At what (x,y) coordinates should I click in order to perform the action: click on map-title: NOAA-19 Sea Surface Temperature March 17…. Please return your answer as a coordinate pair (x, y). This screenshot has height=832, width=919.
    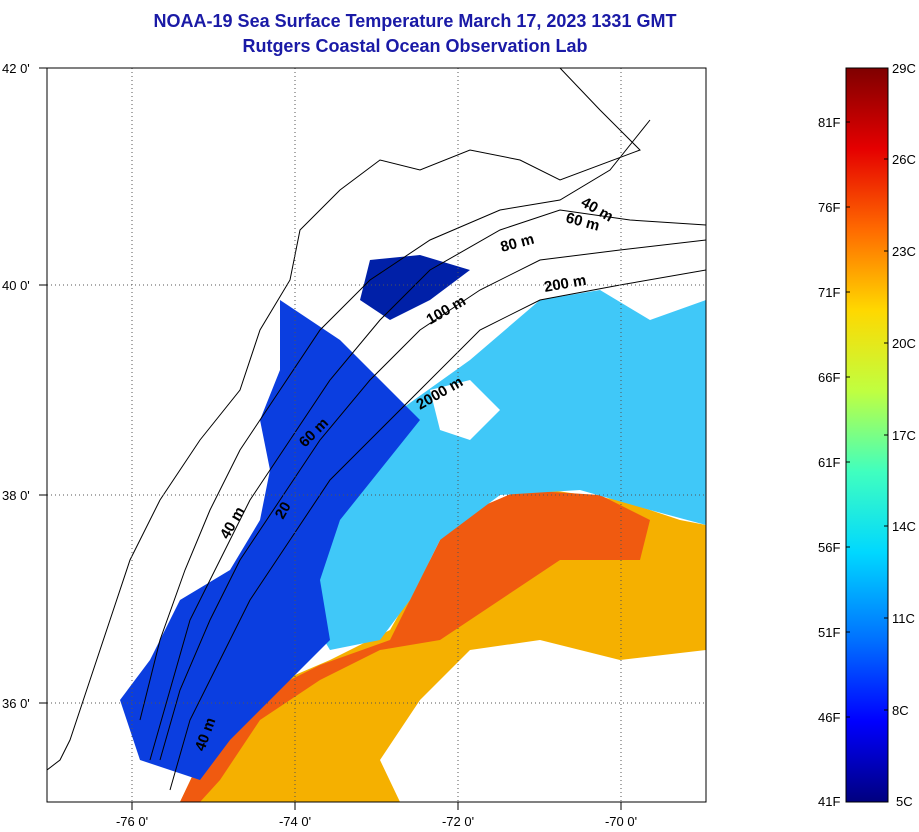
    Looking at the image, I should click on (415, 21).